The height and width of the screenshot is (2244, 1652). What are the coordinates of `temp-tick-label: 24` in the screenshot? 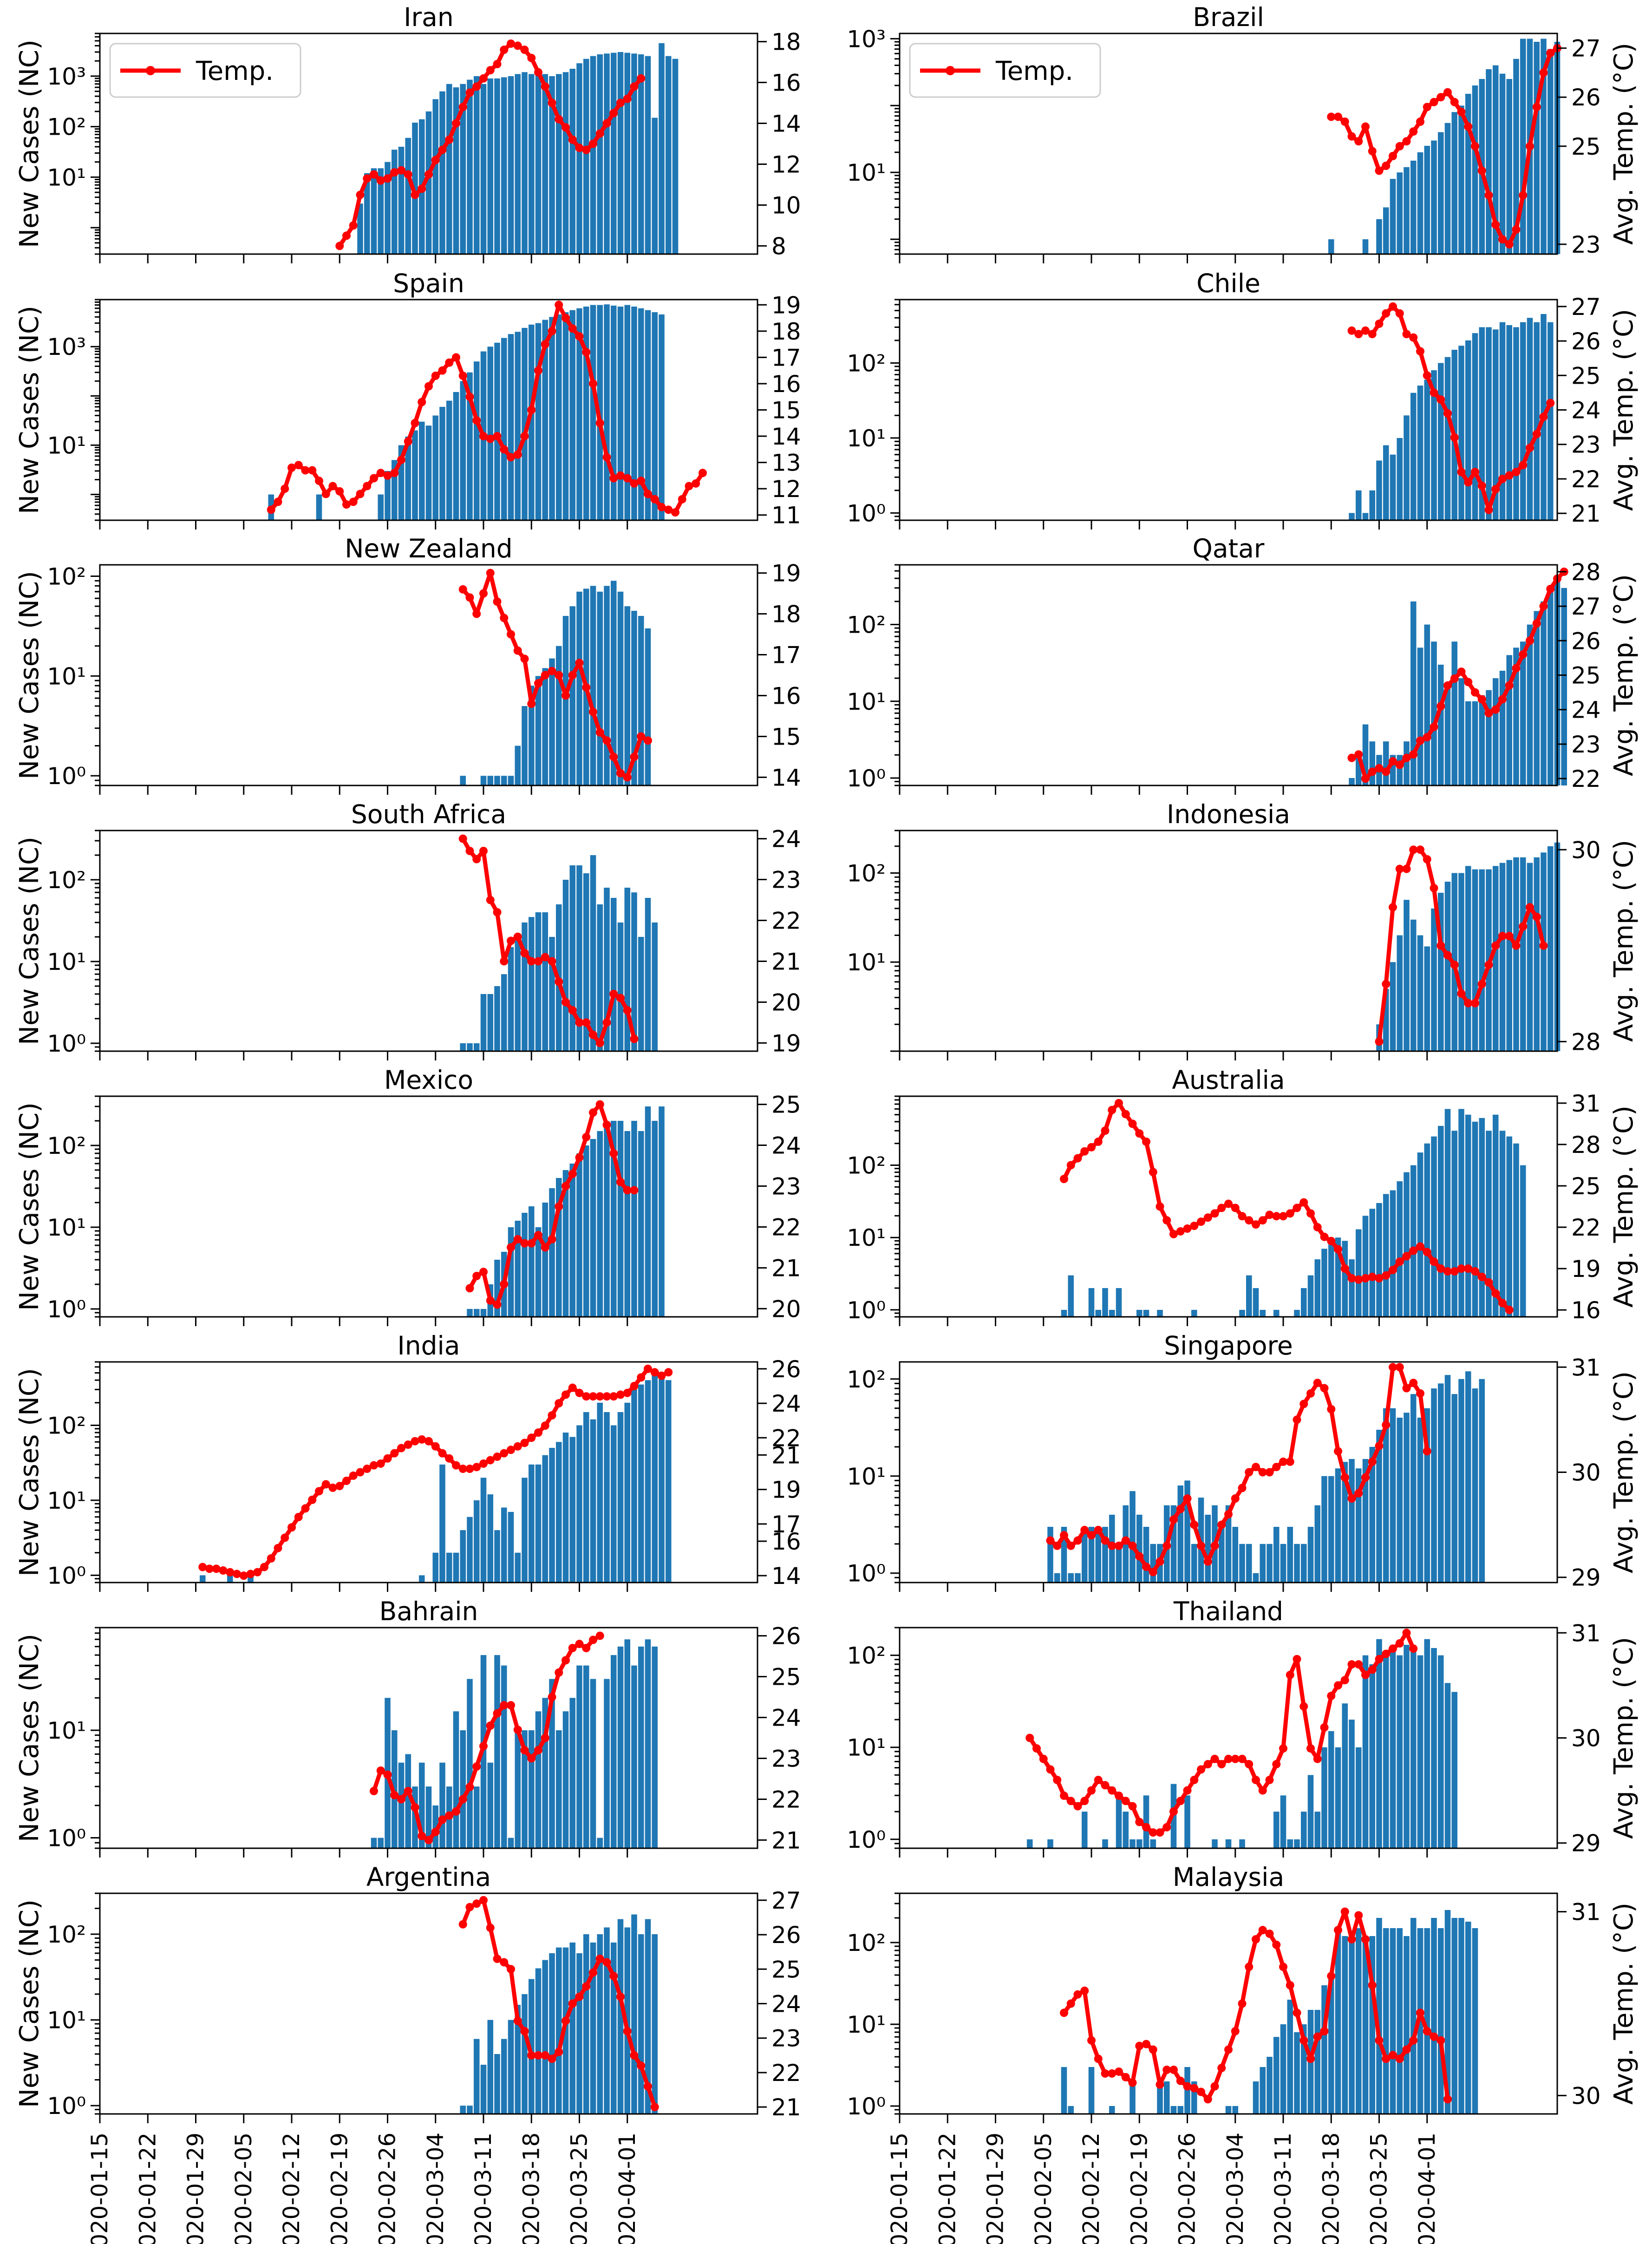 It's located at (786, 840).